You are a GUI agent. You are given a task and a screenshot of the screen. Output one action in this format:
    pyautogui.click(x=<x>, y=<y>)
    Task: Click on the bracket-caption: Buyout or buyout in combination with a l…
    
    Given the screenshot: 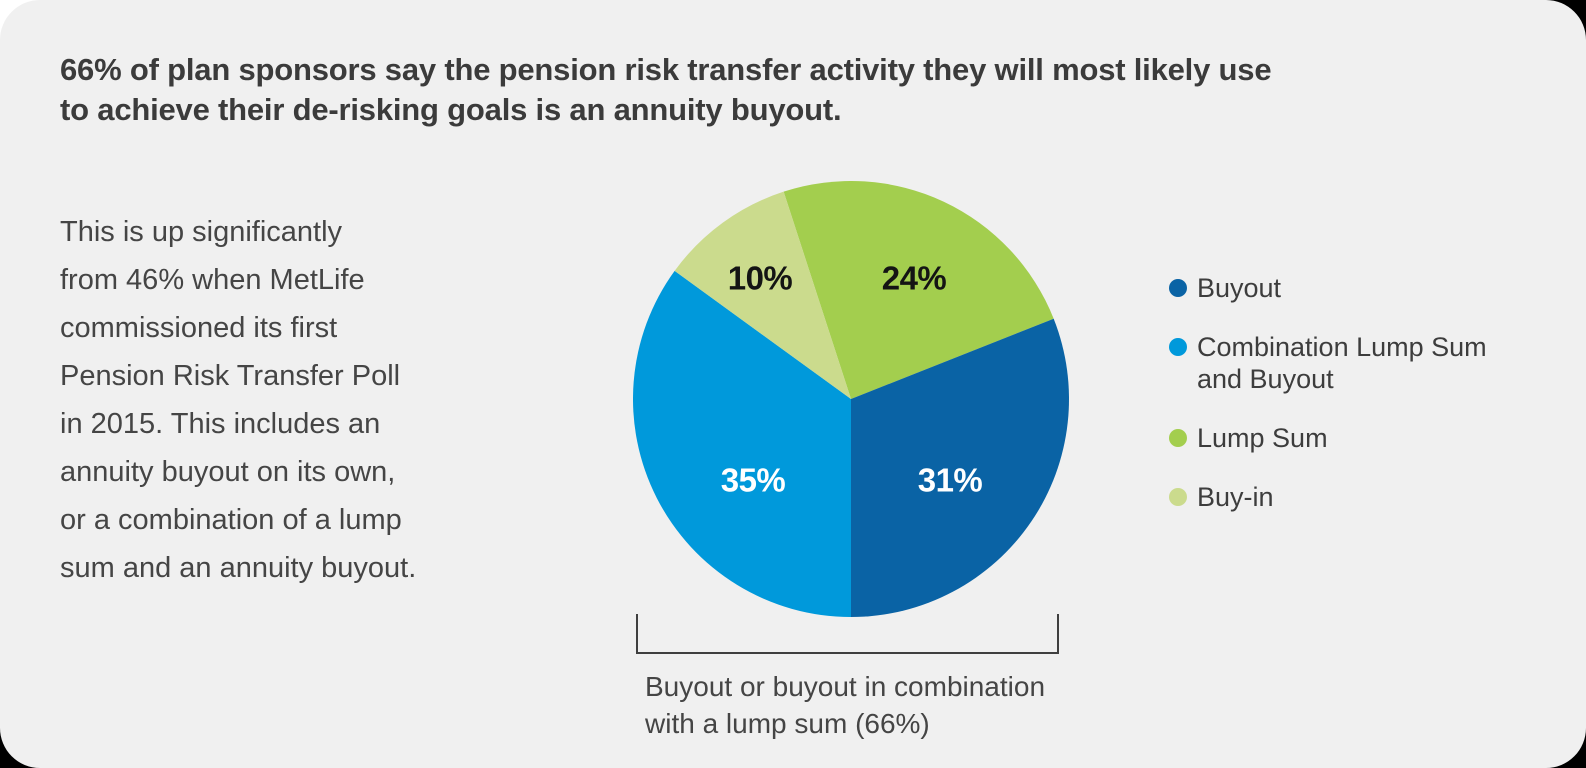 What is the action you would take?
    pyautogui.click(x=845, y=705)
    